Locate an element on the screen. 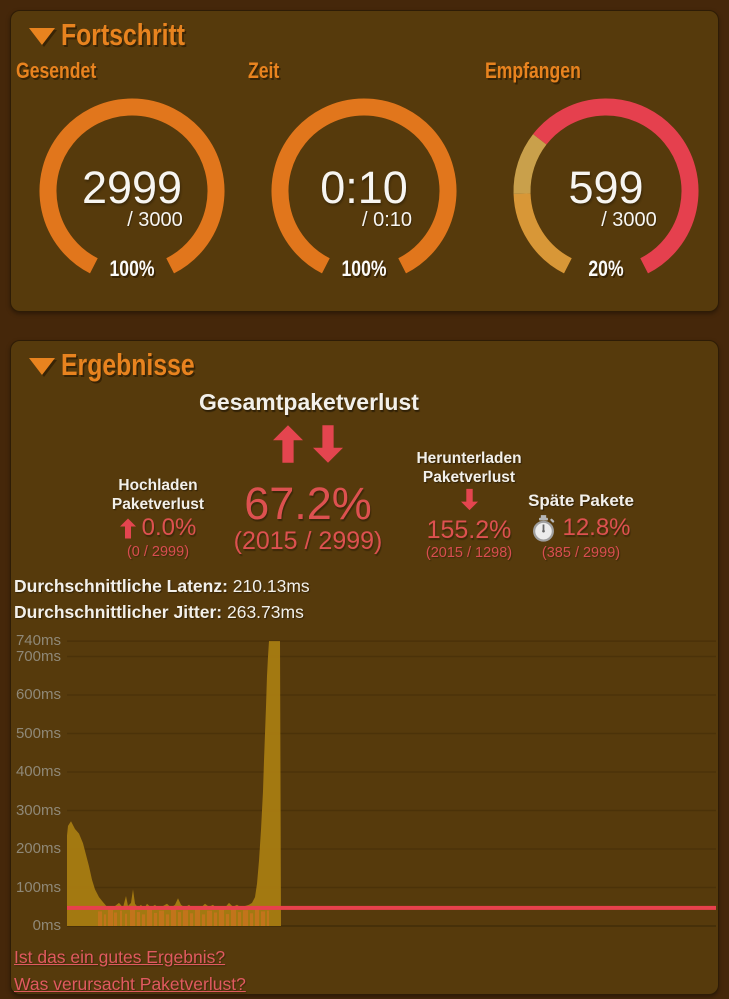 This screenshot has width=729, height=999. total-arrows is located at coordinates (308, 444).